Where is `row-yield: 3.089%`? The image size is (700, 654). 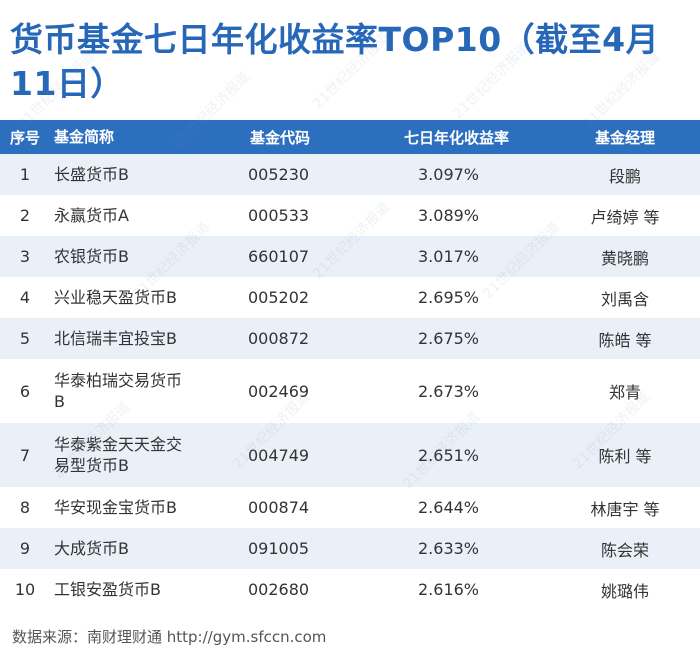 row-yield: 3.089% is located at coordinates (449, 215).